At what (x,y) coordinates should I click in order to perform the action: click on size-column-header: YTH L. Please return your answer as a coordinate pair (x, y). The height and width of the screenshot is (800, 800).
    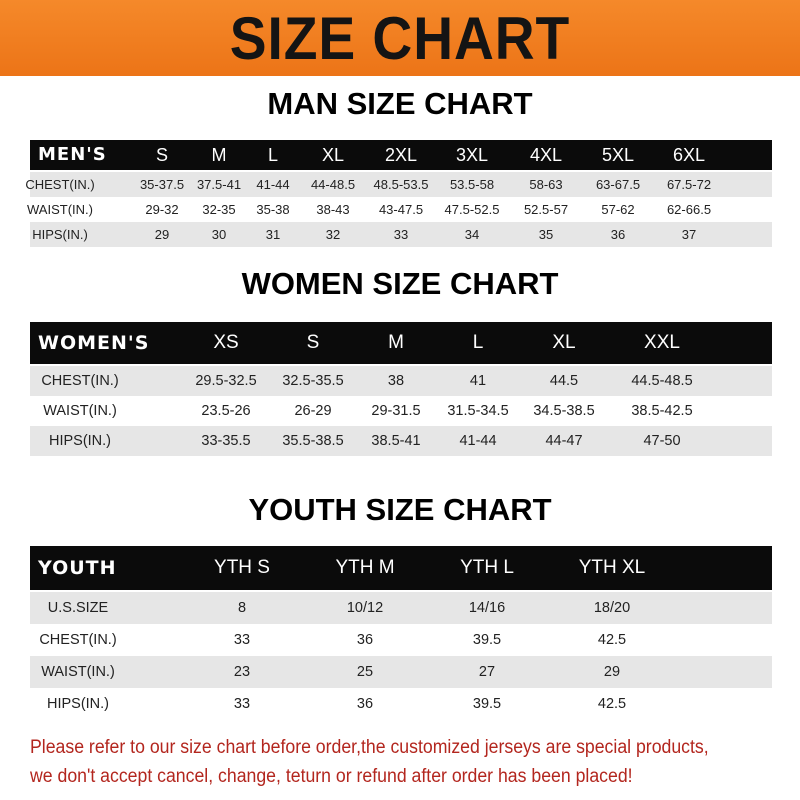
    Looking at the image, I should click on (487, 567).